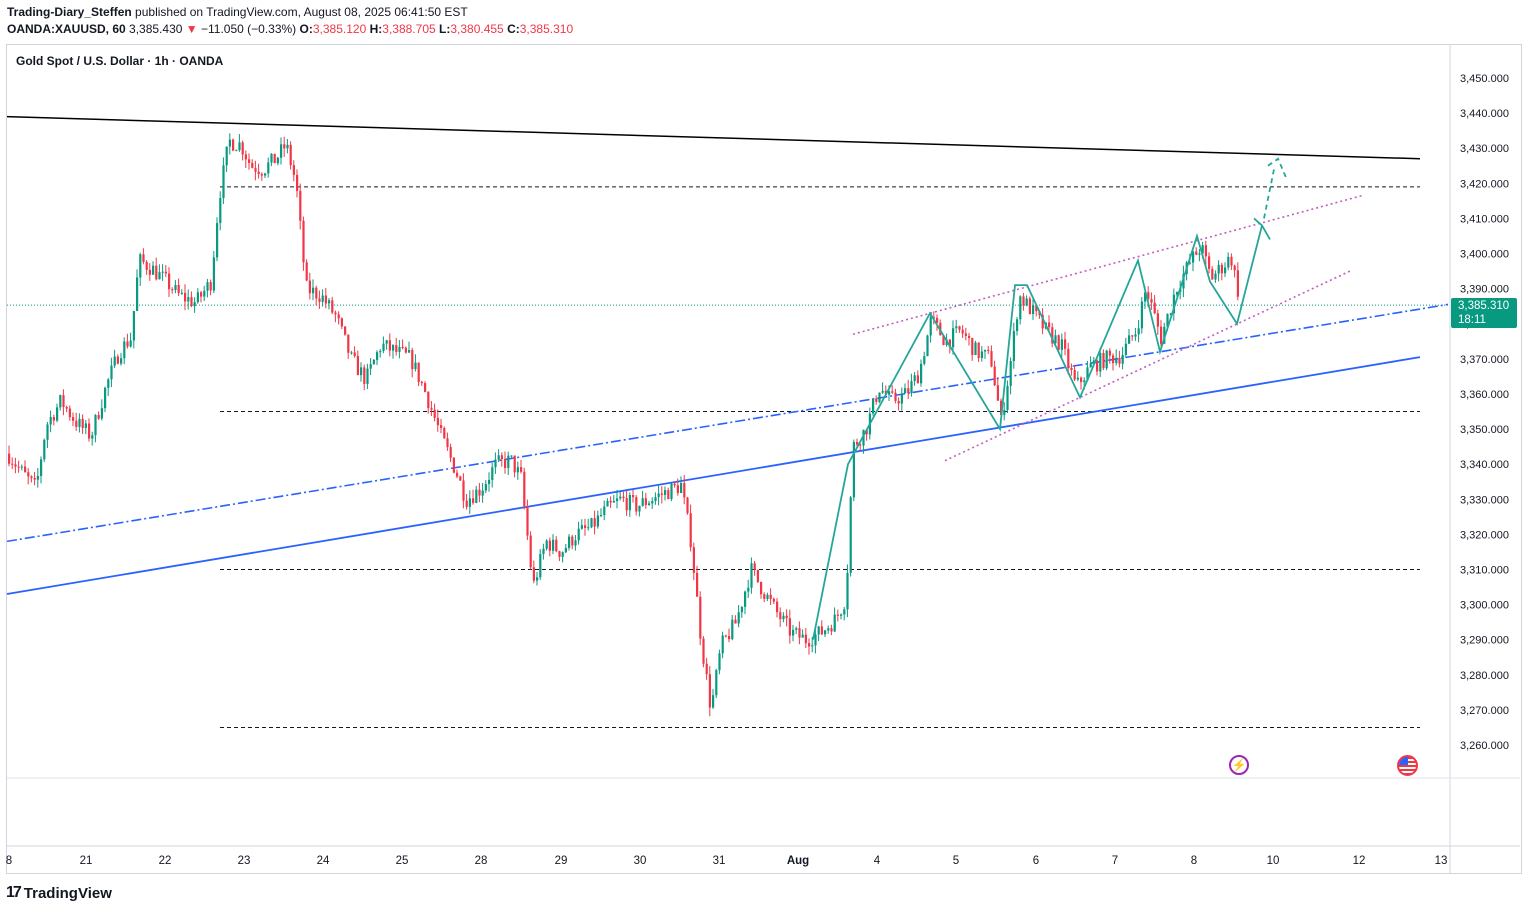 The image size is (1528, 911). Describe the element at coordinates (59, 893) in the screenshot. I see `tradingview-logo: 17 TradingView` at that location.